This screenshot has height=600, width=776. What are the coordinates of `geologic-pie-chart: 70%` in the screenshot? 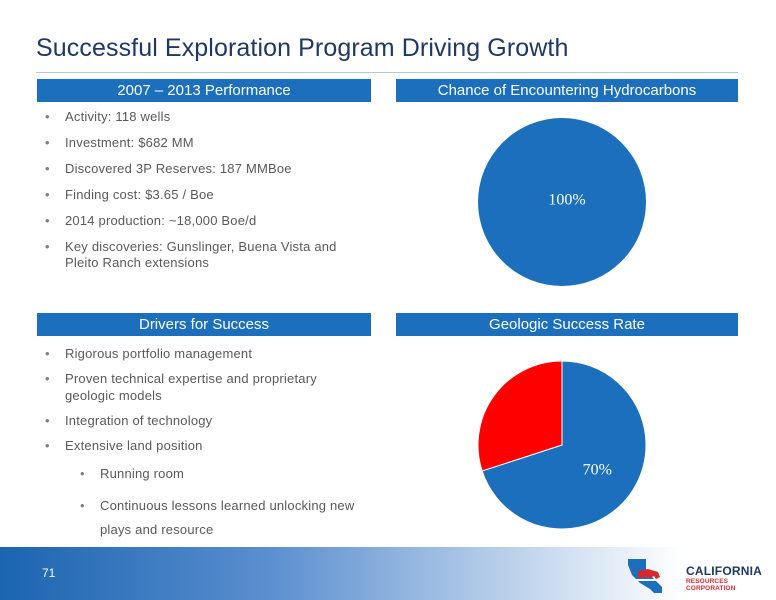 It's located at (562, 445).